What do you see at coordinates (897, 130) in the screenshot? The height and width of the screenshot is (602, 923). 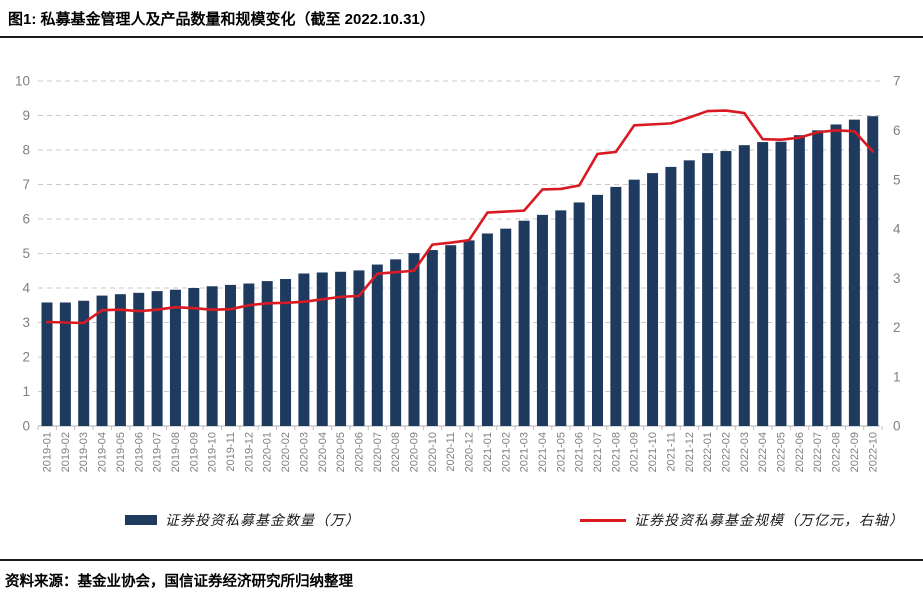 I see `y-axis-label-right: 6` at bounding box center [897, 130].